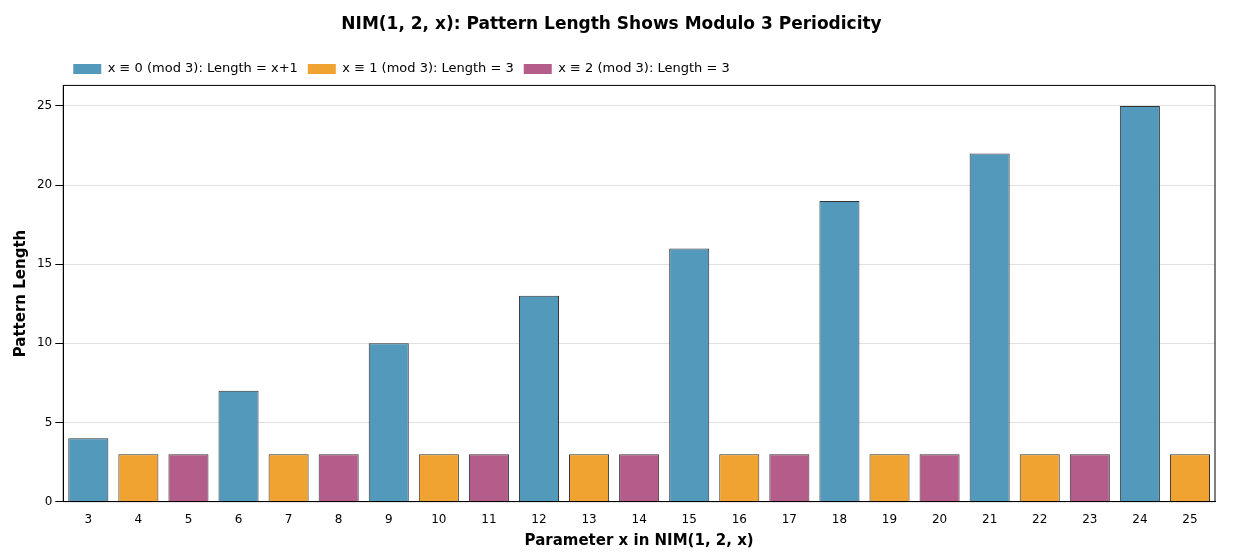 This screenshot has width=1233, height=560. Describe the element at coordinates (1040, 518) in the screenshot. I see `x-tick-label: 22` at that location.